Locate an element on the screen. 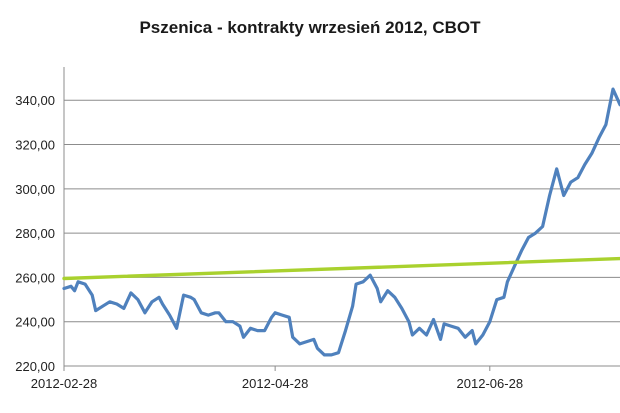 This screenshot has width=620, height=413. y-tick-label: 240,00 is located at coordinates (35, 322).